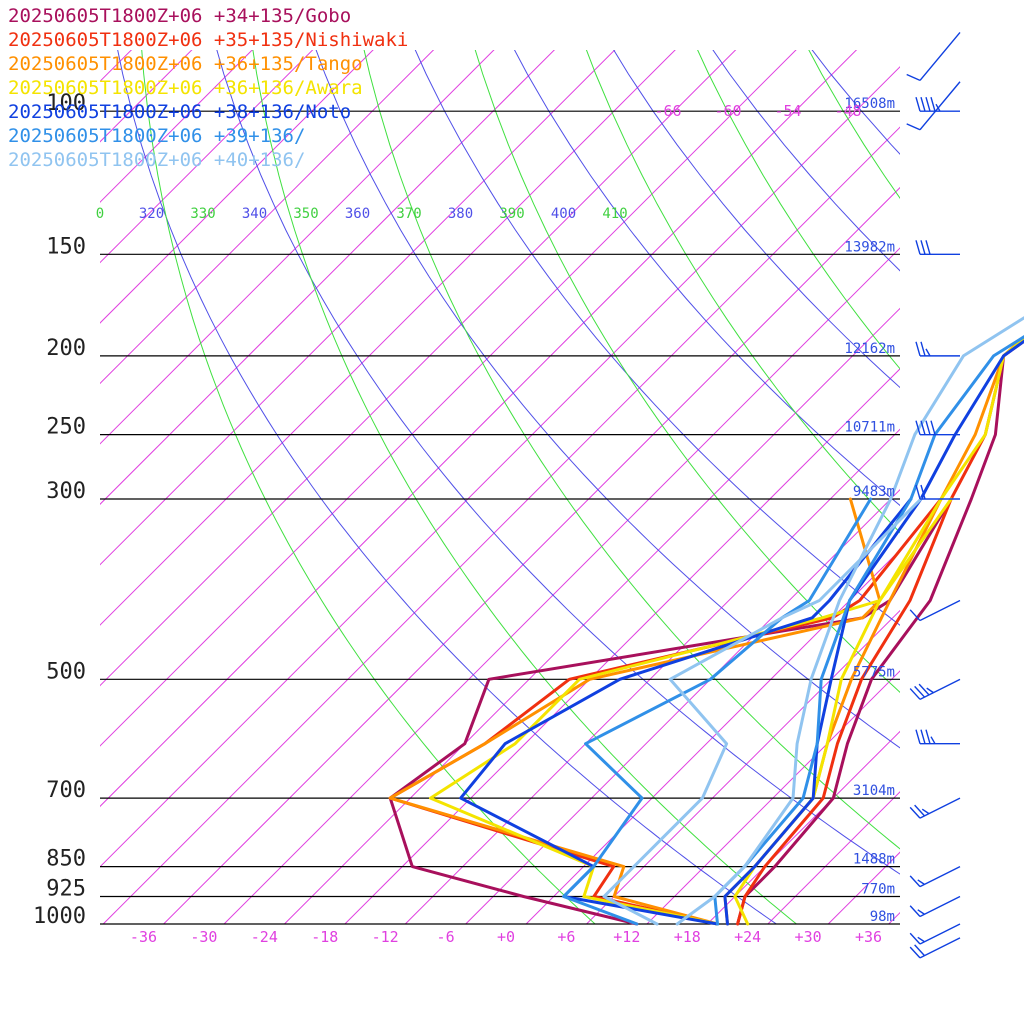 Image resolution: width=1024 pixels, height=1024 pixels. I want to click on height-label: 9483m, so click(874, 492).